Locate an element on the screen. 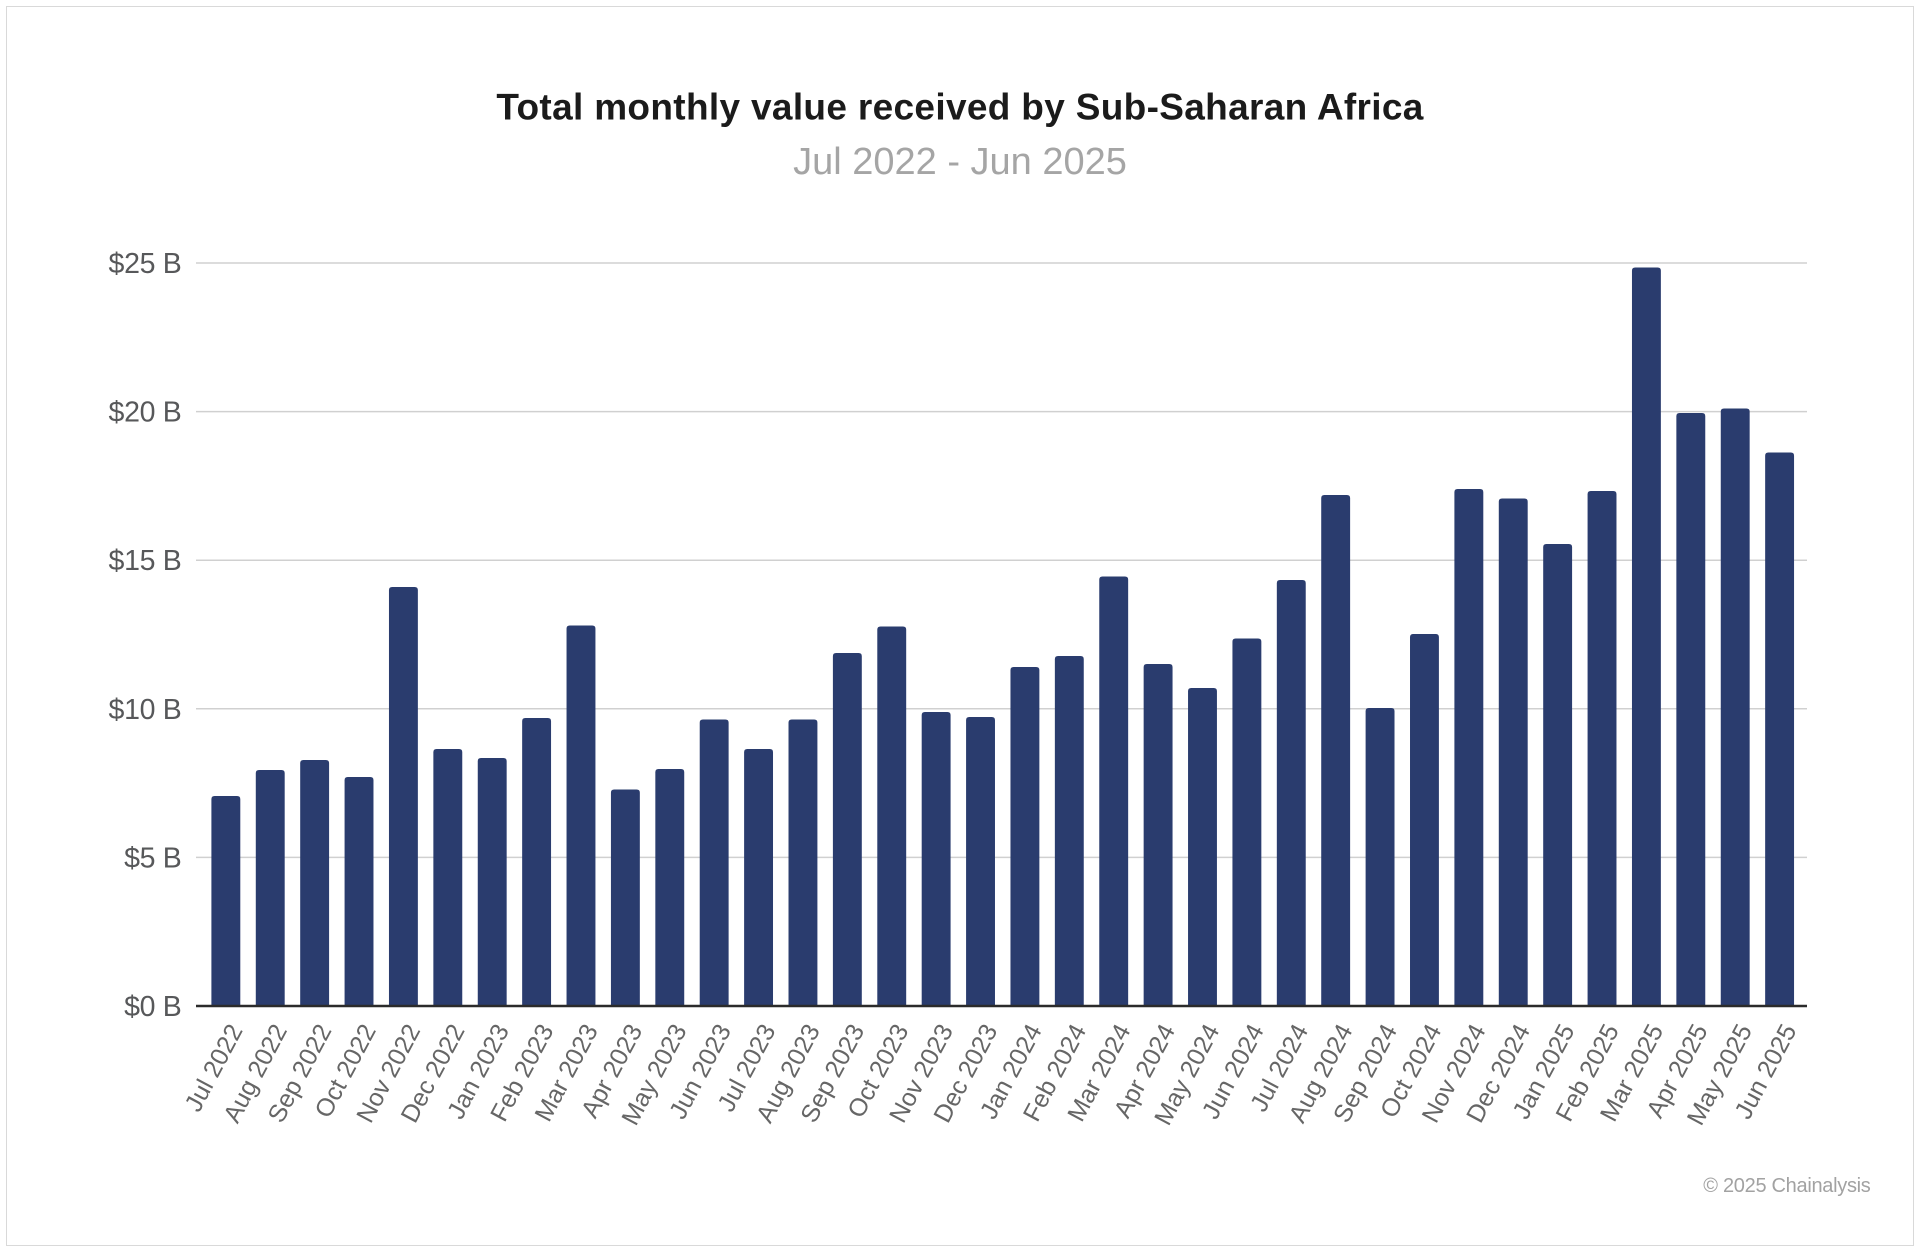 The height and width of the screenshot is (1248, 1920). svg-text: © 2025 Chainalysis is located at coordinates (1787, 1186).